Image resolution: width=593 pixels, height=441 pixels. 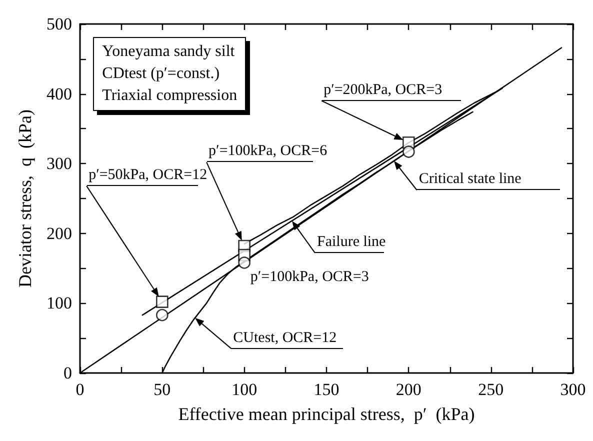 I want to click on annotation: CDtest (p′=const.), so click(x=161, y=74).